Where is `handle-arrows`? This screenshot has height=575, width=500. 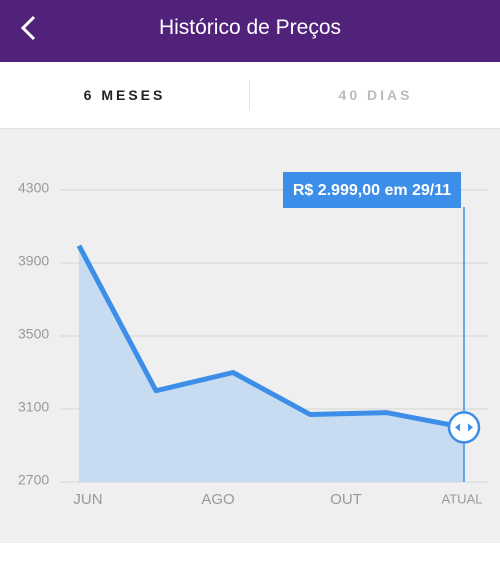 handle-arrows is located at coordinates (464, 427).